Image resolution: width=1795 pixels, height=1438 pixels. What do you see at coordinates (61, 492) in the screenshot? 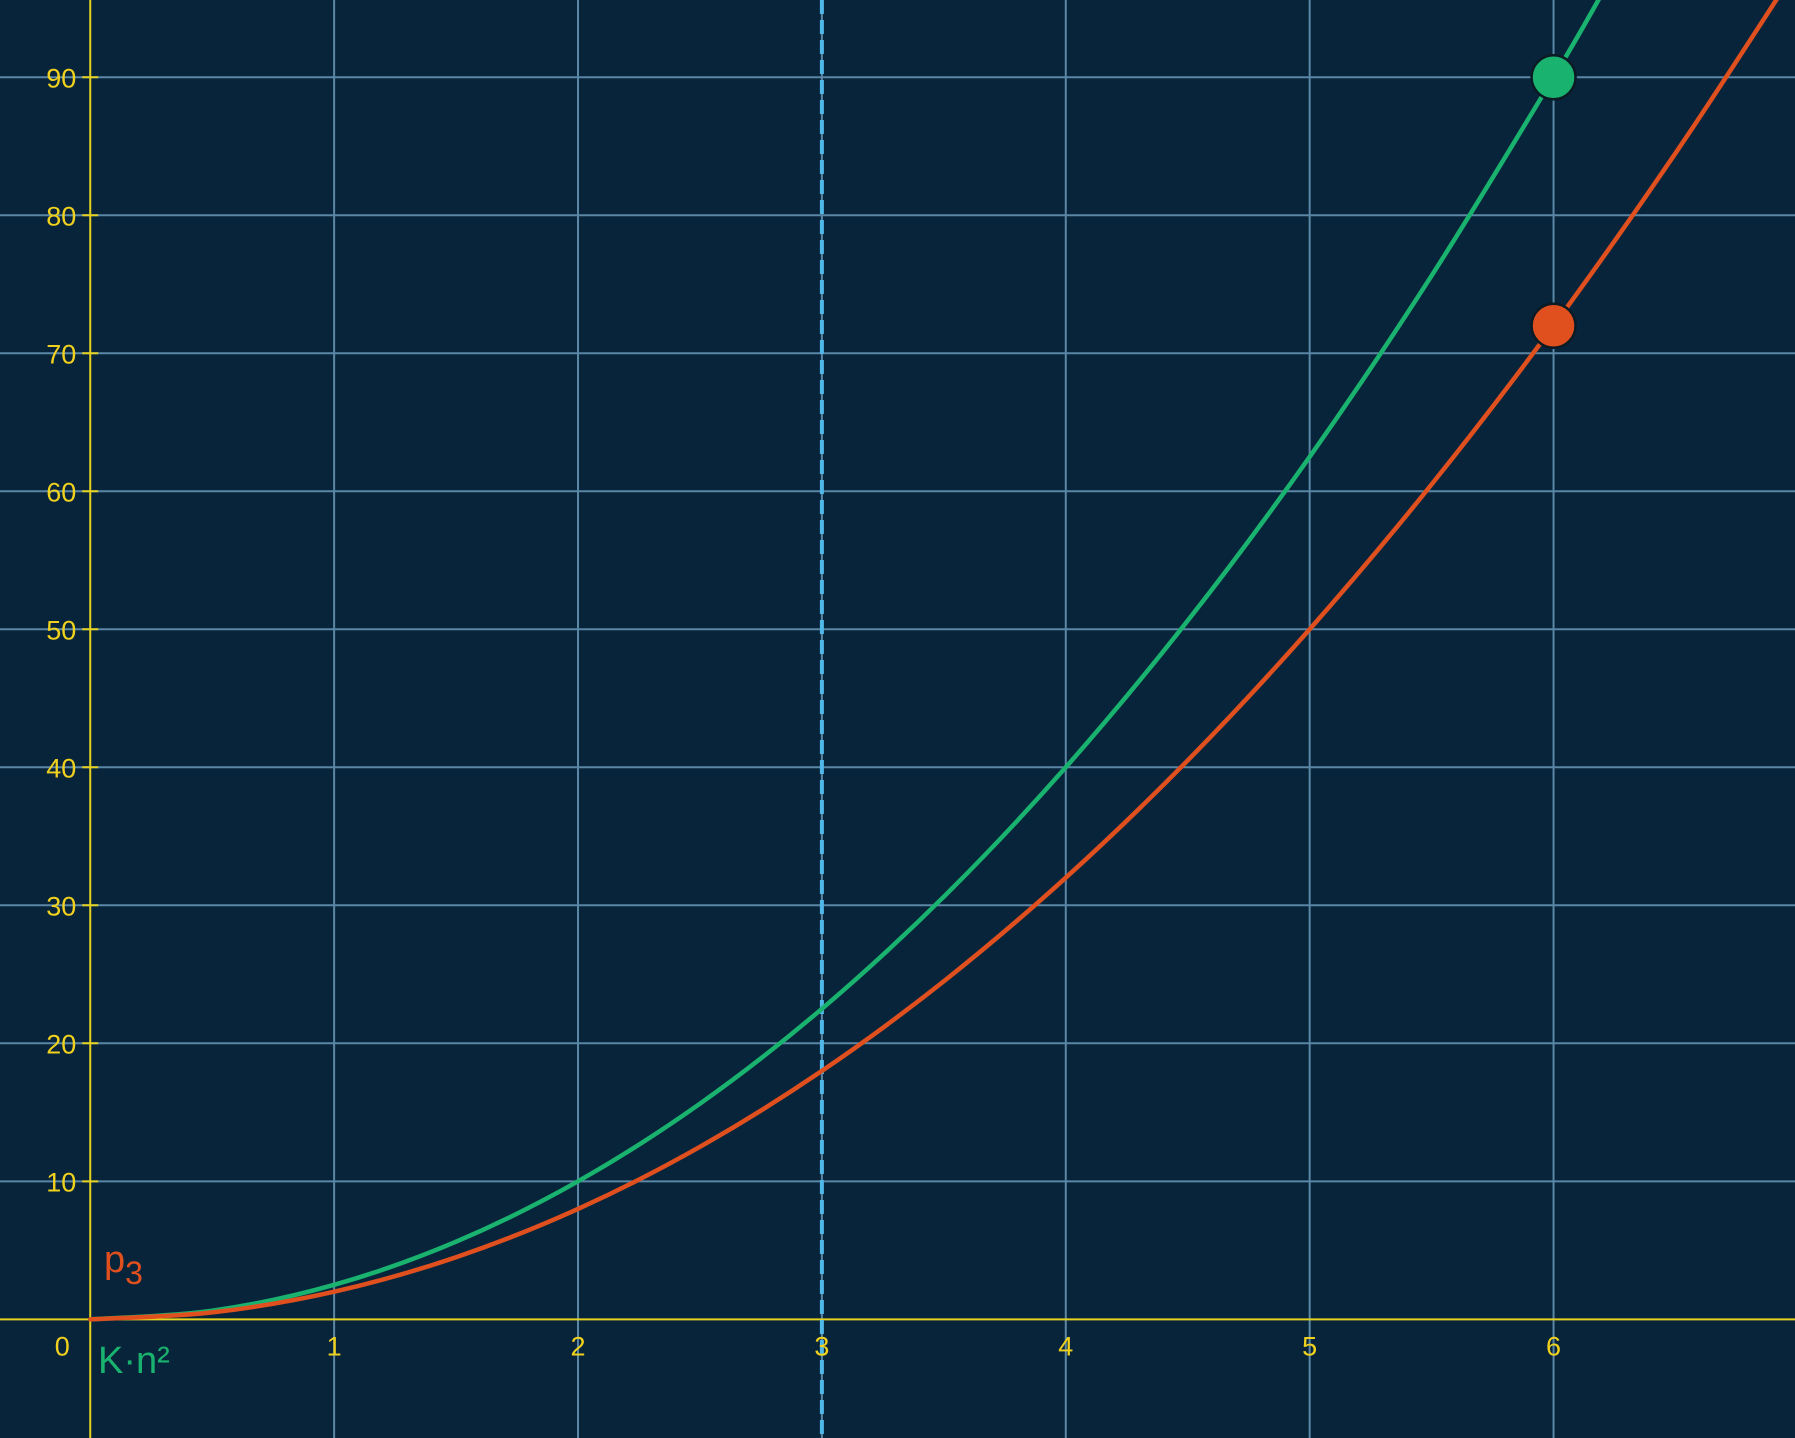
I see `y-tick-label-60: 60` at bounding box center [61, 492].